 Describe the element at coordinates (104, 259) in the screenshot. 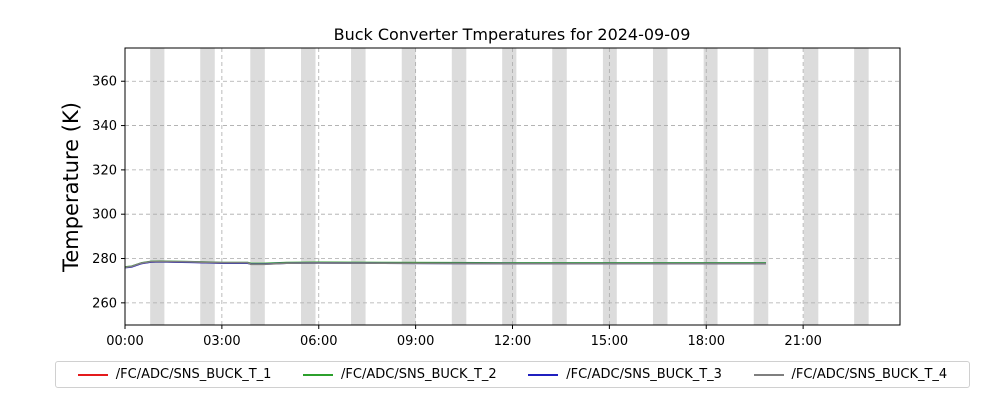

I see `y-tick-label-2: 280` at that location.